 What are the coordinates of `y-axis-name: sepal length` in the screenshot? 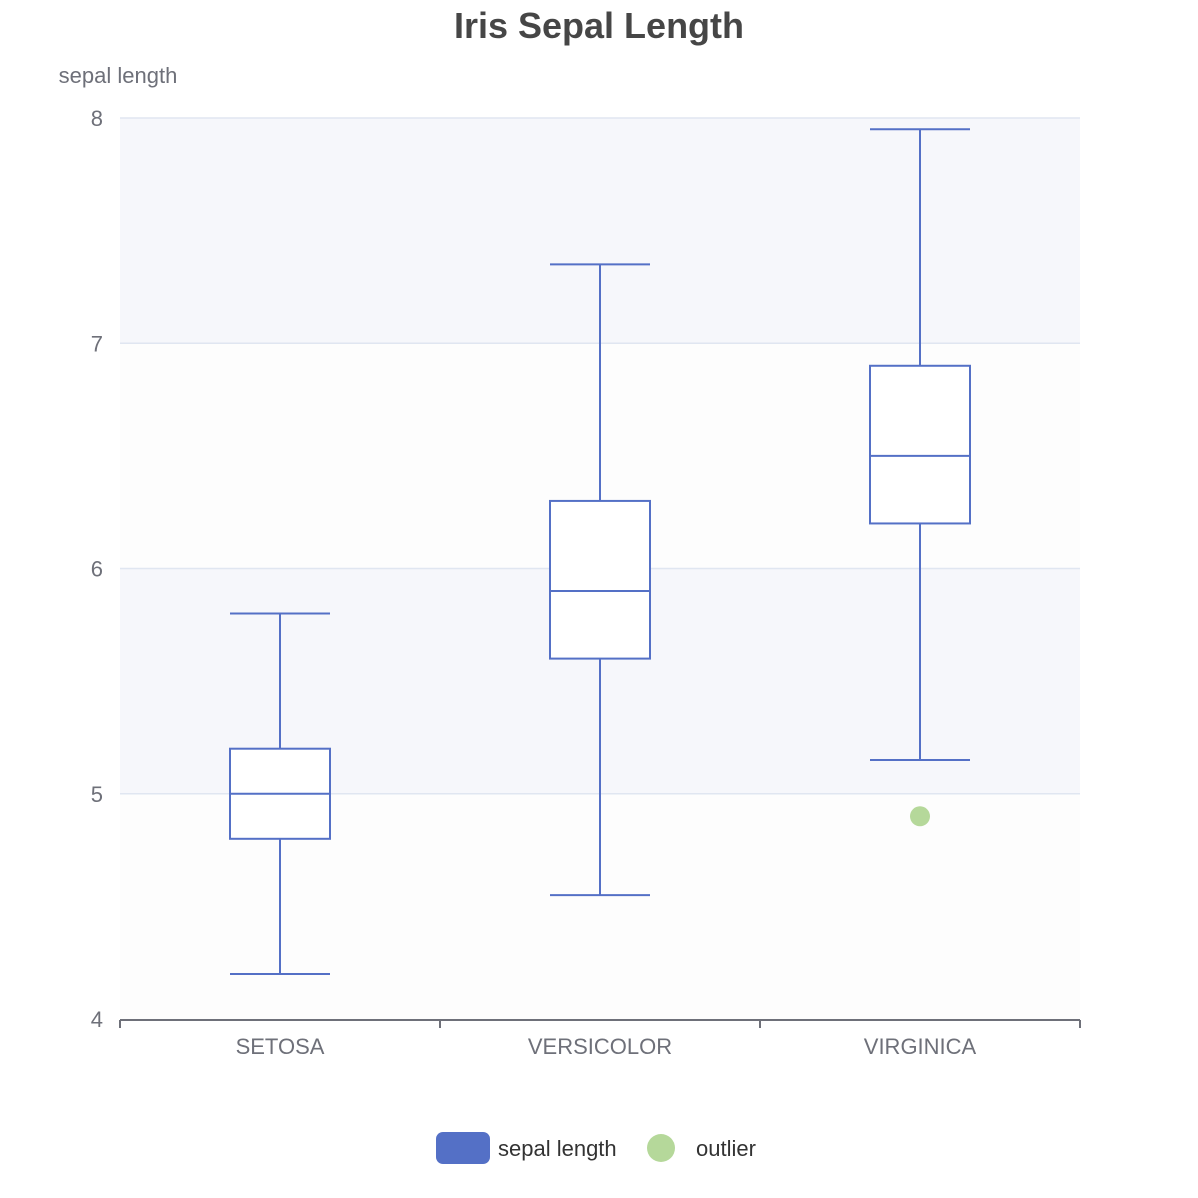 It's located at (118, 75).